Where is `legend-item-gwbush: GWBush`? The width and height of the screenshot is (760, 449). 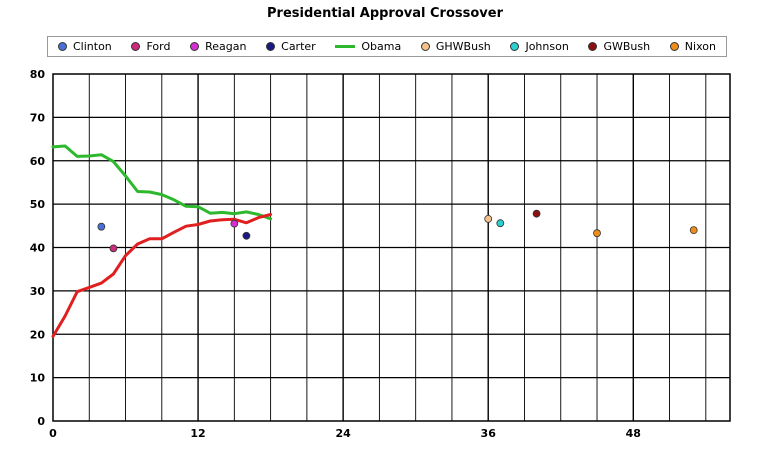 legend-item-gwbush: GWBush is located at coordinates (619, 46).